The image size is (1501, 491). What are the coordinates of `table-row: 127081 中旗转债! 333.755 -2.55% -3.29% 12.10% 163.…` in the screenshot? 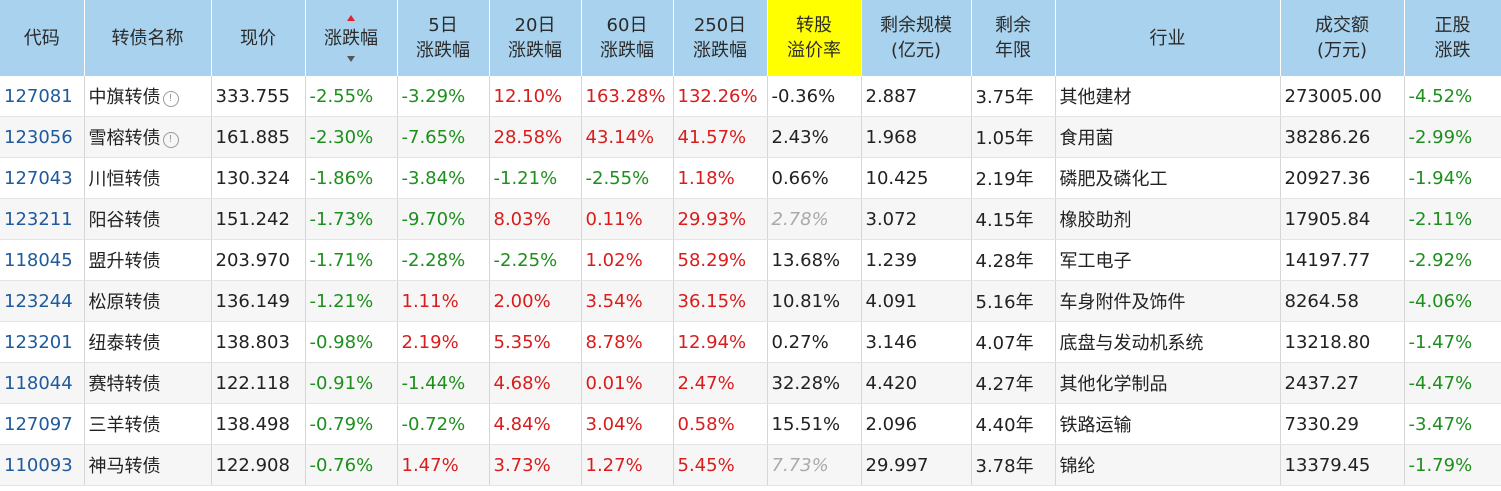 It's located at (750, 96).